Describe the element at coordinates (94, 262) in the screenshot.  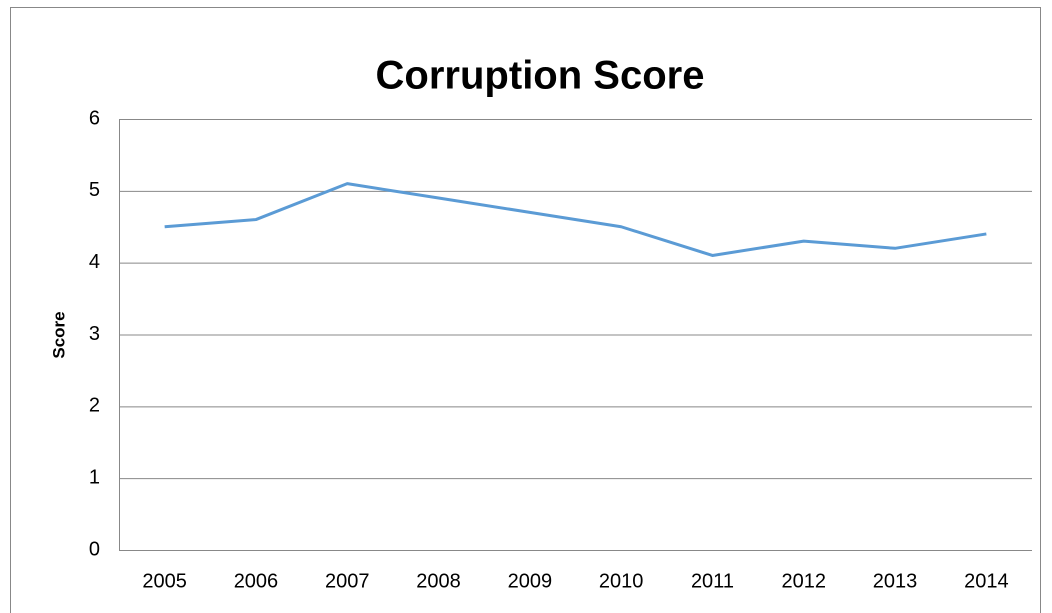
I see `y-tick-label: 4` at that location.